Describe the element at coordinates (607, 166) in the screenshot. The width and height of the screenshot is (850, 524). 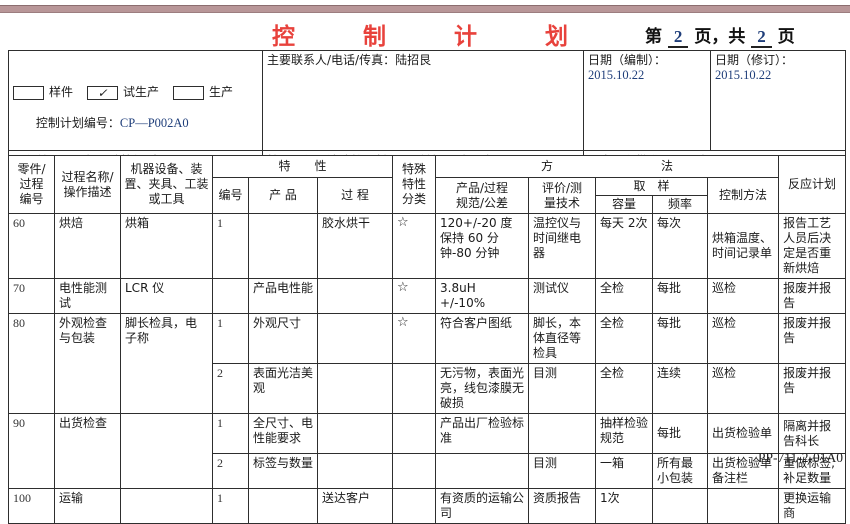
I see `group-header-methods: 方 法` at that location.